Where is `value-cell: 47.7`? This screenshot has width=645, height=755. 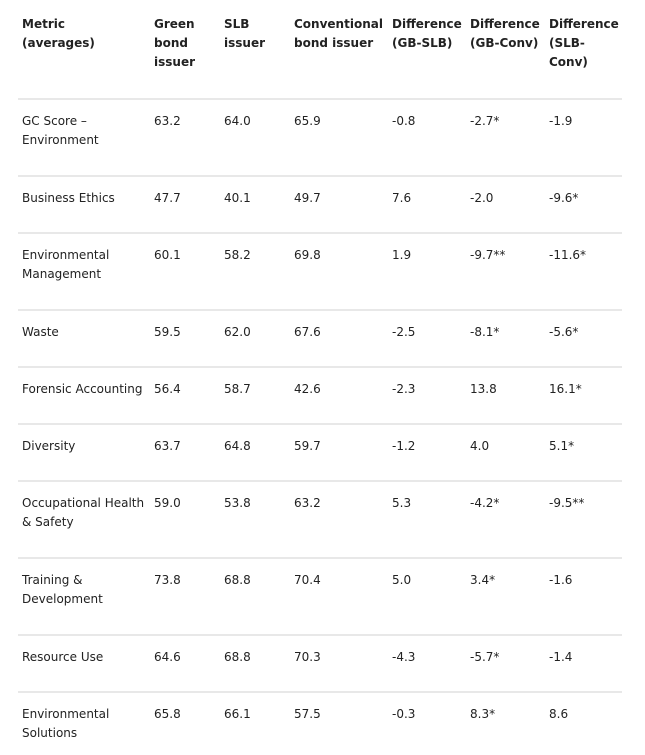
value-cell: 47.7 is located at coordinates (185, 205).